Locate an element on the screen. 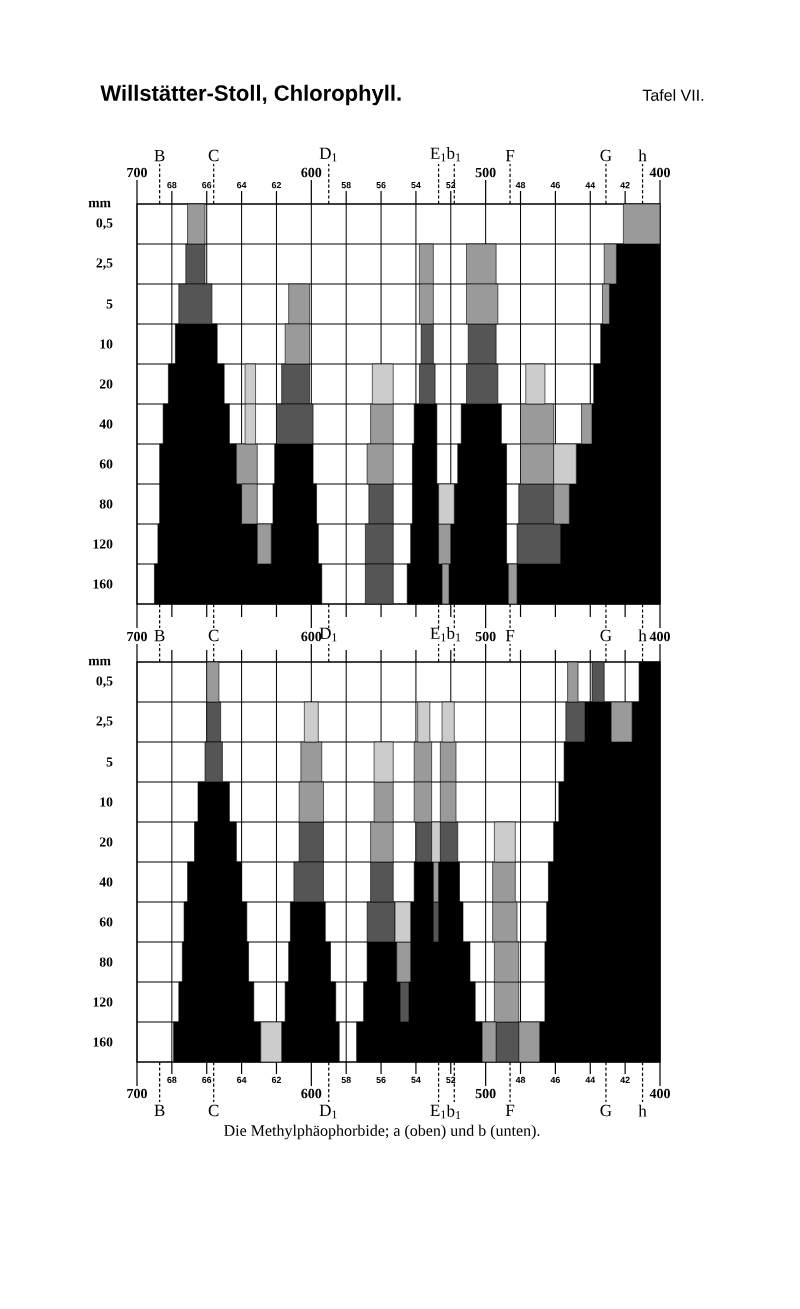 The width and height of the screenshot is (800, 1309). text: B is located at coordinates (159, 1110).